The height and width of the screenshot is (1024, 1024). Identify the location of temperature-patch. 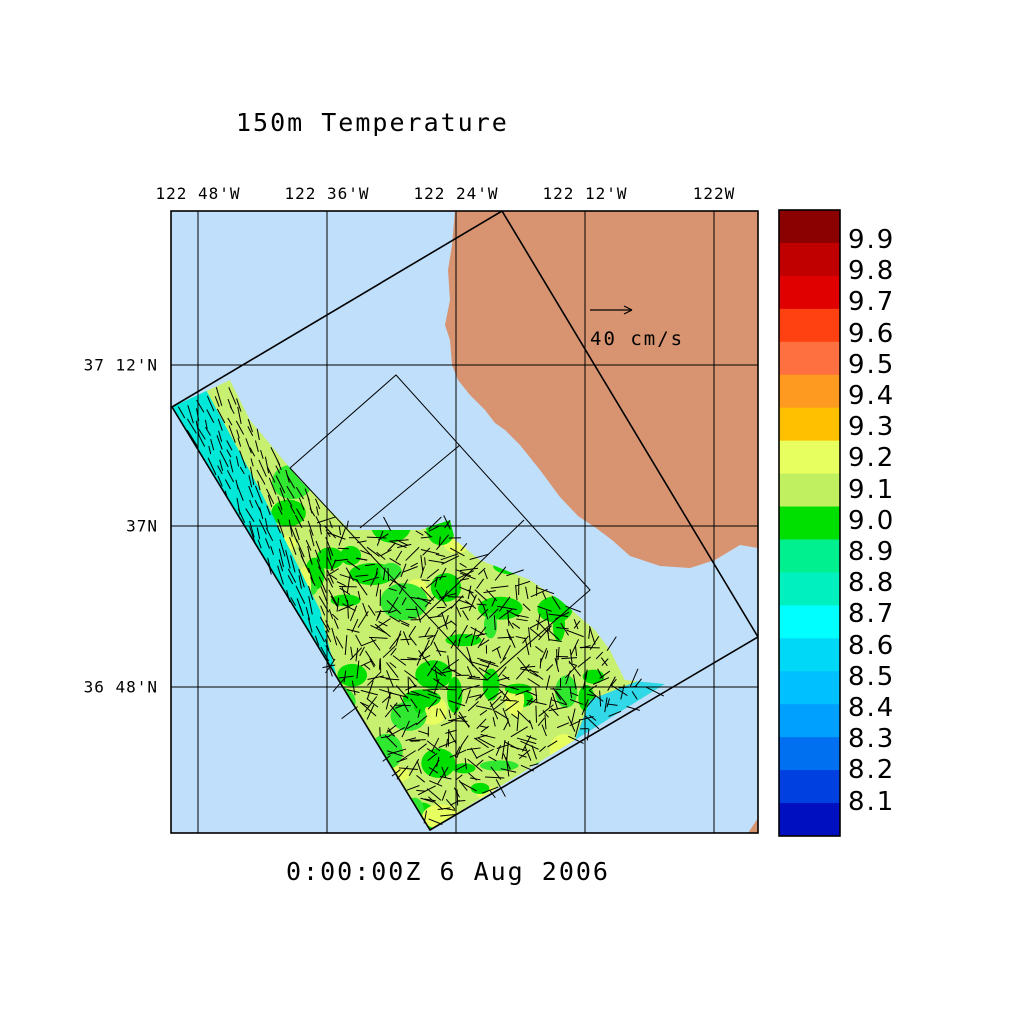
(491, 684).